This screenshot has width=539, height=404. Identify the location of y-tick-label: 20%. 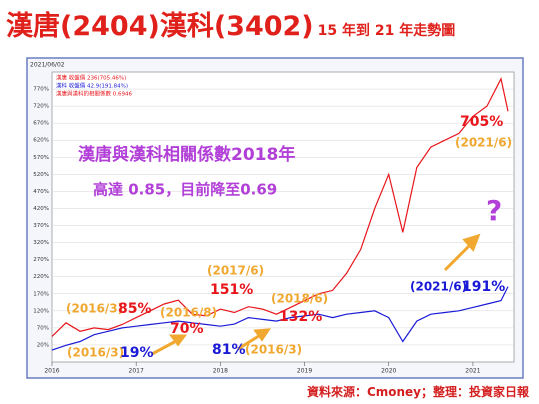
(43, 345).